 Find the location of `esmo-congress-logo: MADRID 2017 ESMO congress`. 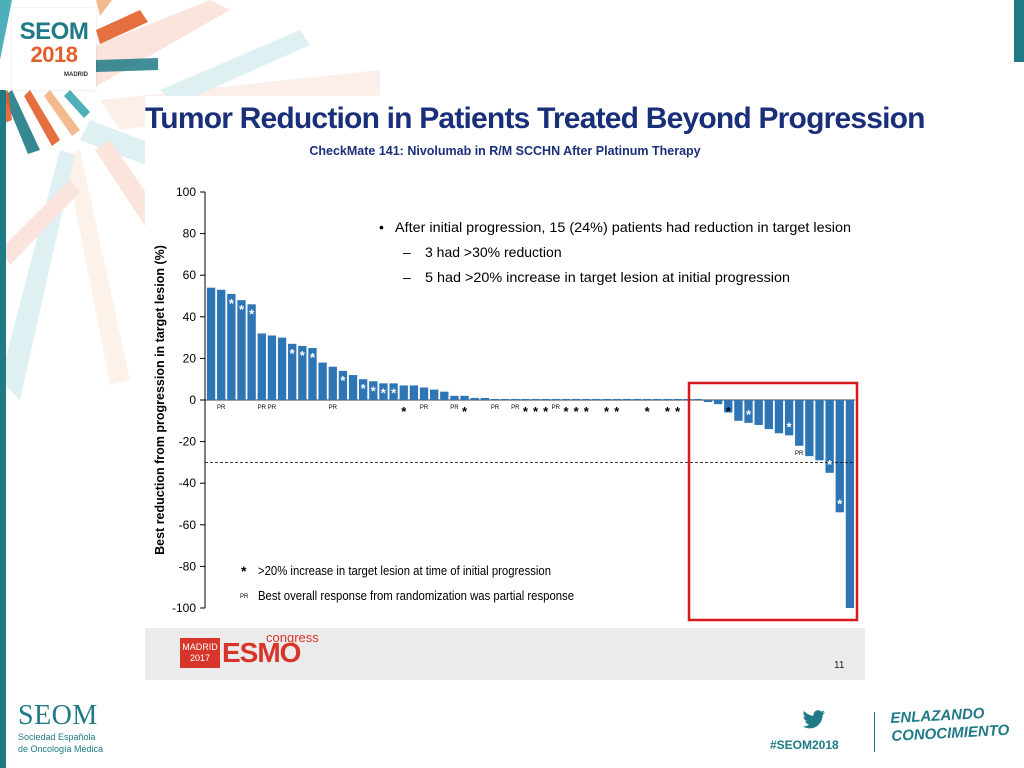

esmo-congress-logo: MADRID 2017 ESMO congress is located at coordinates (250, 651).